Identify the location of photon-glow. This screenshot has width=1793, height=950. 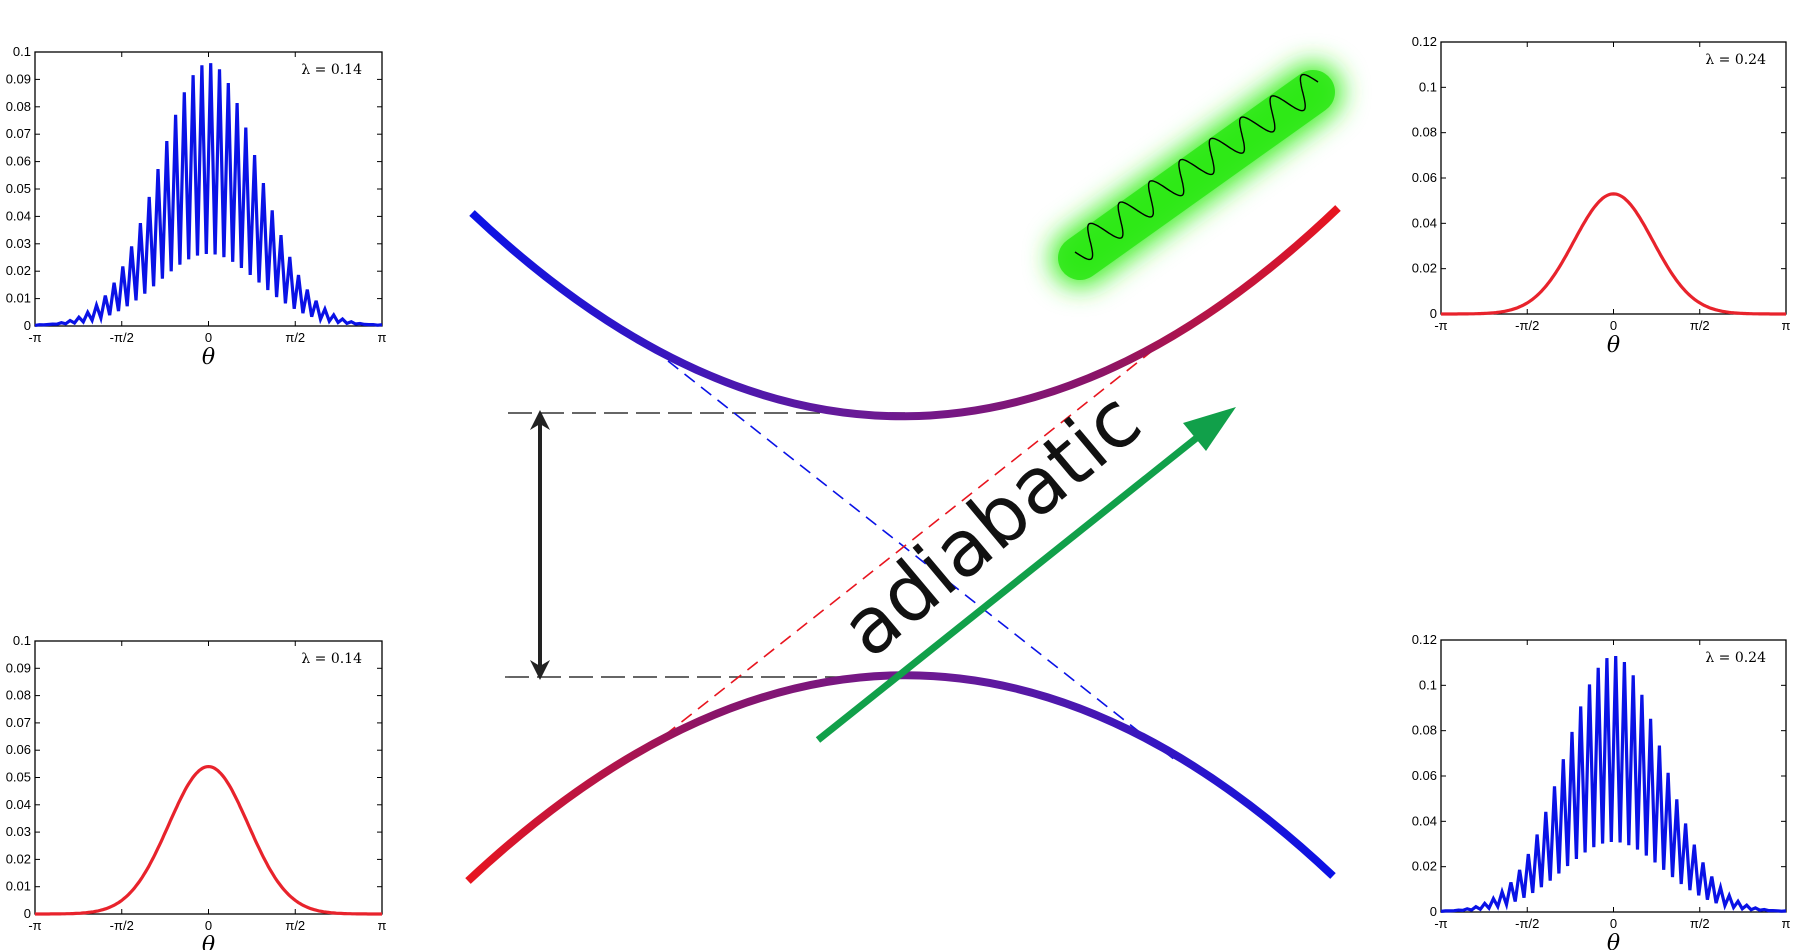
(1196, 175).